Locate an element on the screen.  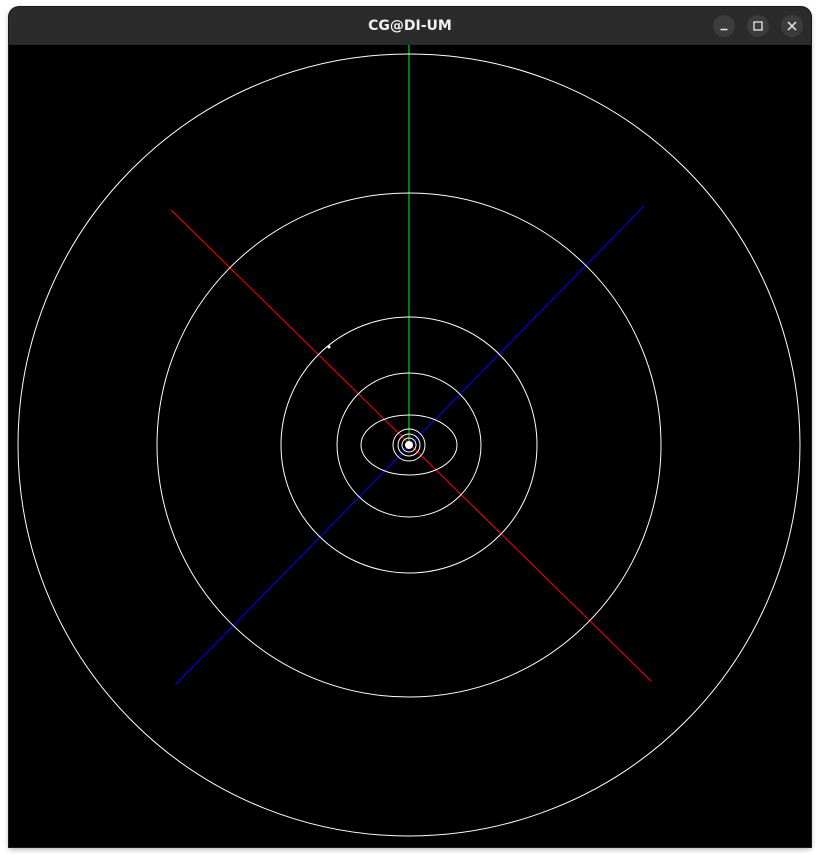
minimize-button is located at coordinates (724, 26).